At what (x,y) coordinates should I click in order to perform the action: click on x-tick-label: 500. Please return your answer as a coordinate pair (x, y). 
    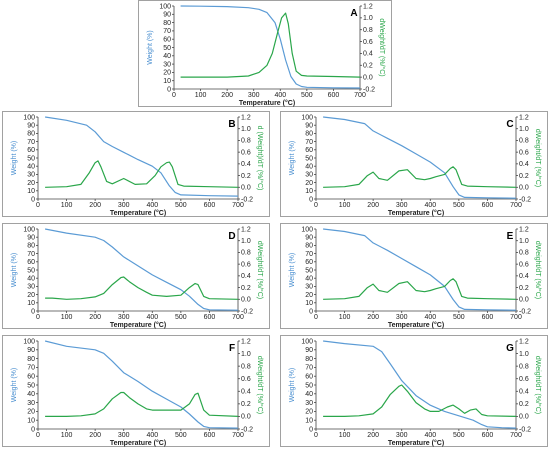
    Looking at the image, I should click on (181, 317).